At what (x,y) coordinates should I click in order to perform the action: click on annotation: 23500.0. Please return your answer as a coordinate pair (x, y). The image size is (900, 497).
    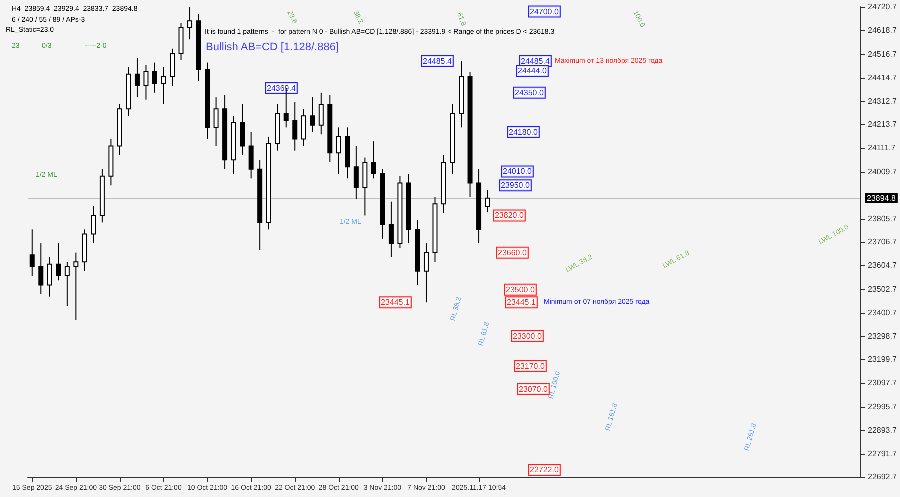
    Looking at the image, I should click on (521, 289).